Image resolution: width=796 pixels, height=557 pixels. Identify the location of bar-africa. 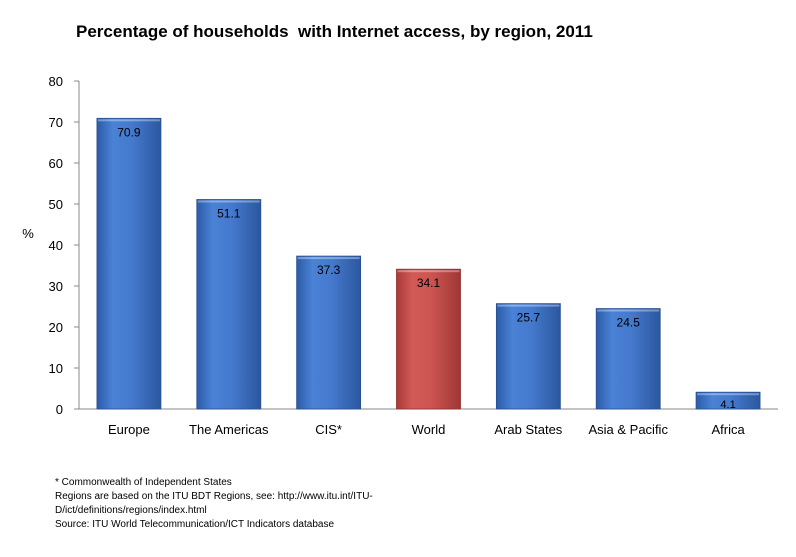
(728, 400).